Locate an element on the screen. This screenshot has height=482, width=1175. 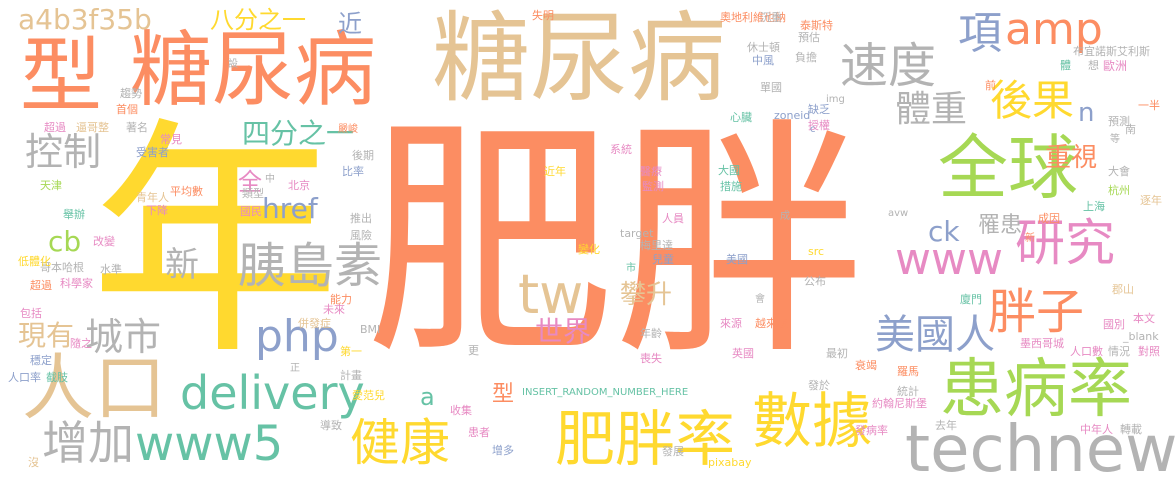
word-36: 新 is located at coordinates (182, 265).